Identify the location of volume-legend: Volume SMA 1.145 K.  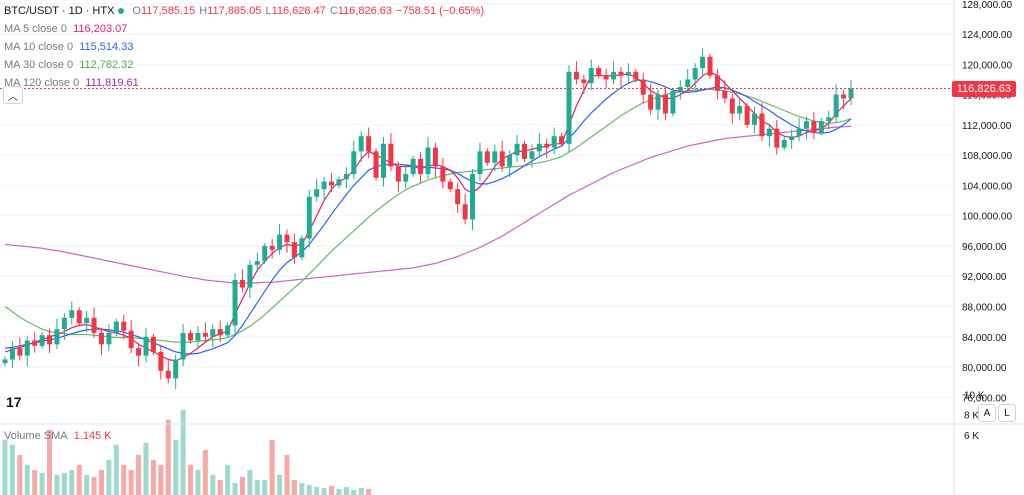
(58, 436).